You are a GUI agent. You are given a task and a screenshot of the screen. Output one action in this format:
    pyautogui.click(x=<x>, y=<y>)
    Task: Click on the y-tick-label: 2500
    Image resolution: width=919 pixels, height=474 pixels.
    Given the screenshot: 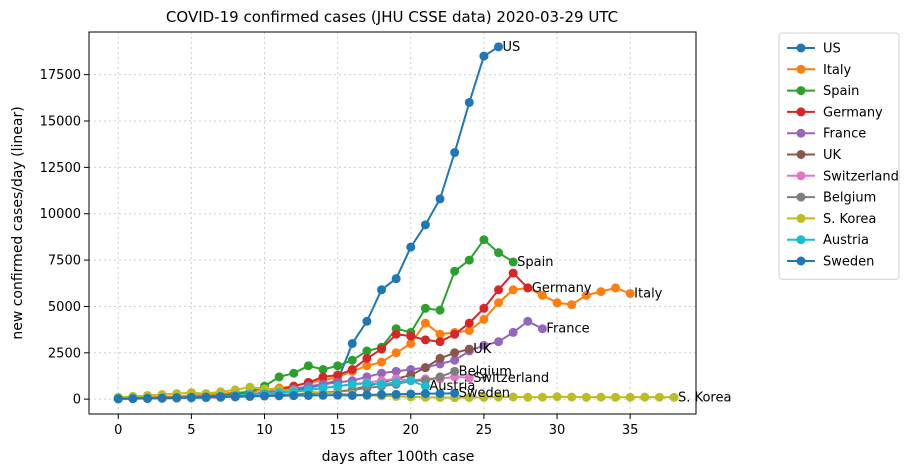 What is the action you would take?
    pyautogui.click(x=64, y=353)
    